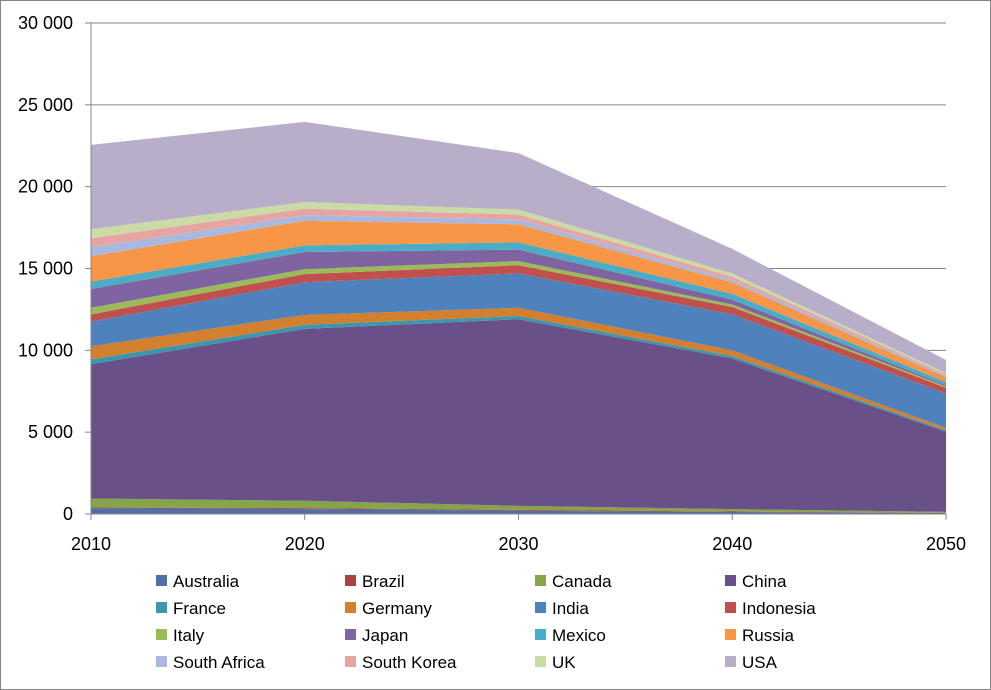  Describe the element at coordinates (385, 635) in the screenshot. I see `legend-label-japan: Japan` at that location.